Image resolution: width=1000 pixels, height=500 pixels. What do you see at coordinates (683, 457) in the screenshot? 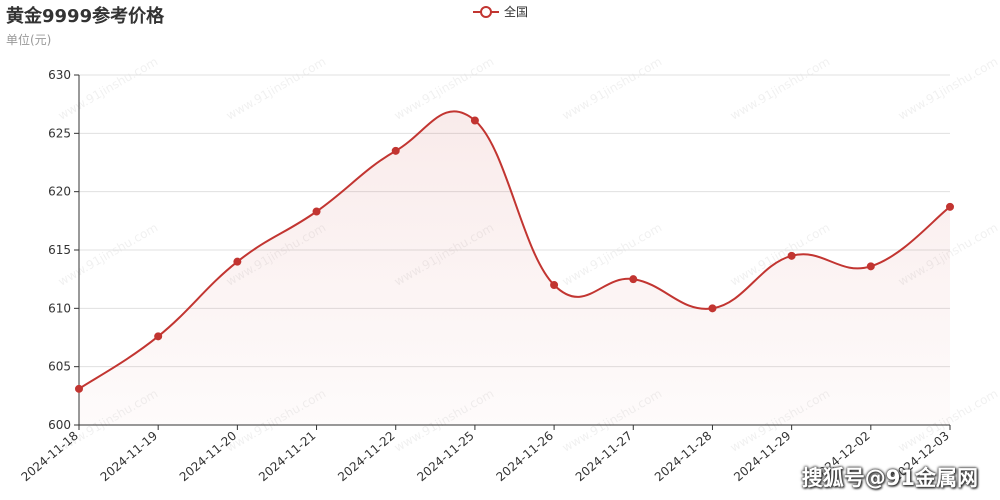
I see `x-tick-label: 2024-11-28` at bounding box center [683, 457].